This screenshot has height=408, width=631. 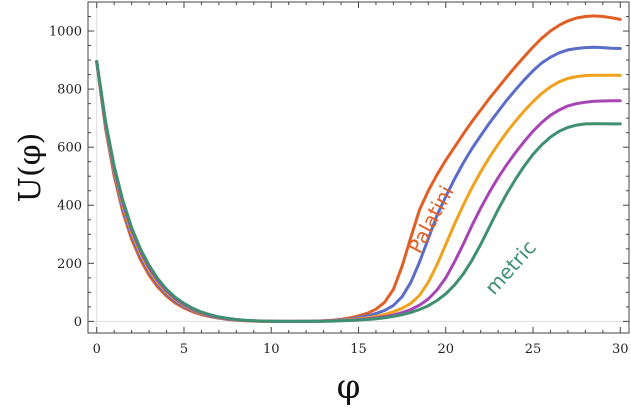 I want to click on y-tick-label: 800, so click(x=69, y=90).